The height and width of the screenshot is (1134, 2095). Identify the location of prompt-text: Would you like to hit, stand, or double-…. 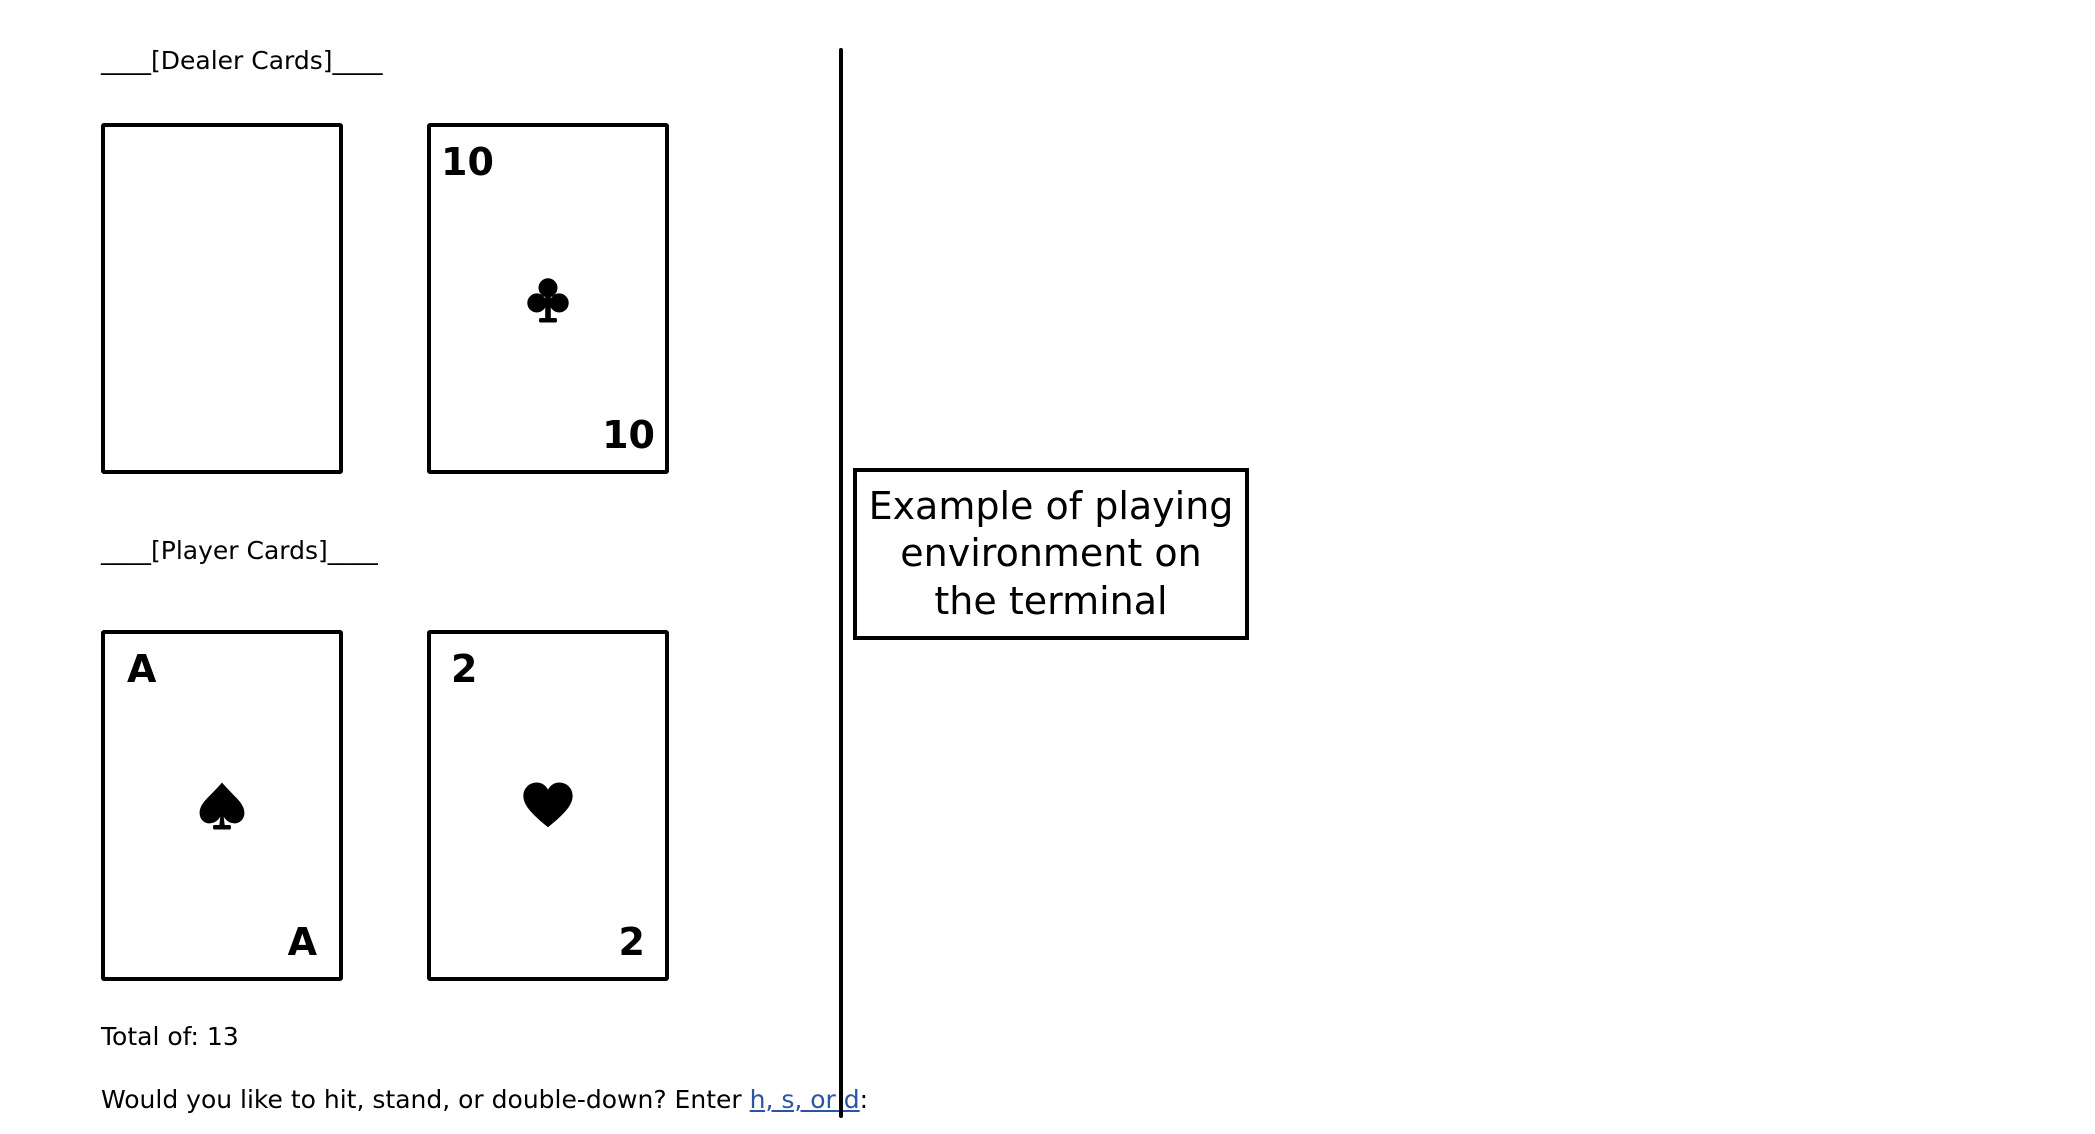
(425, 1099).